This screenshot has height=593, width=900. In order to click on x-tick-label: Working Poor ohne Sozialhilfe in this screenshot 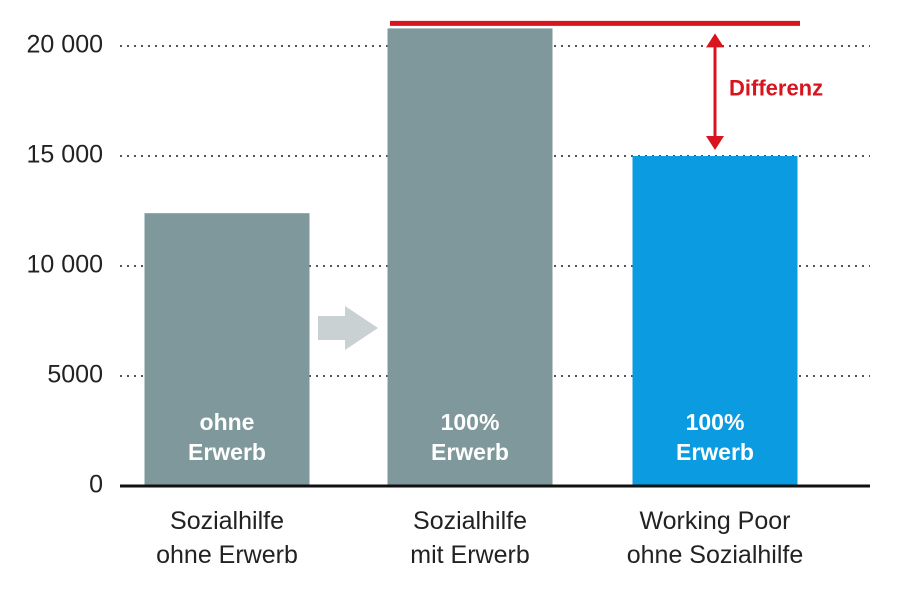, I will do `click(715, 538)`.